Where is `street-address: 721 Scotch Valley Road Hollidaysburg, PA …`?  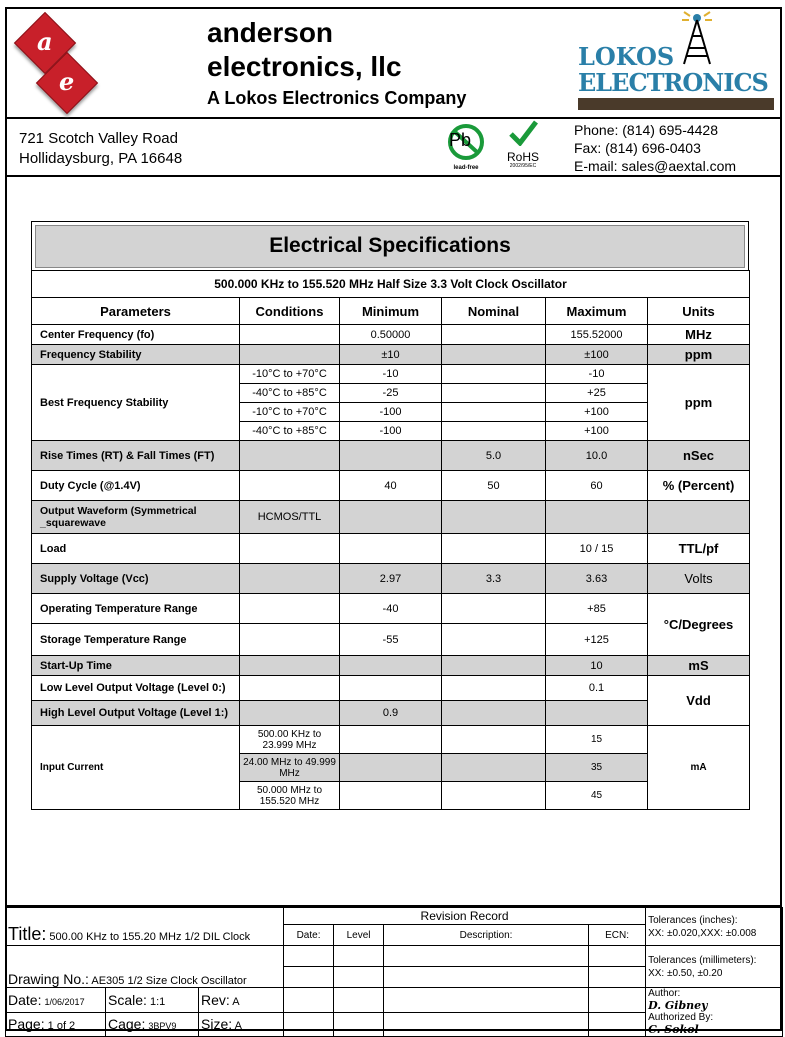 street-address: 721 Scotch Valley Road Hollidaysburg, PA … is located at coordinates (101, 148).